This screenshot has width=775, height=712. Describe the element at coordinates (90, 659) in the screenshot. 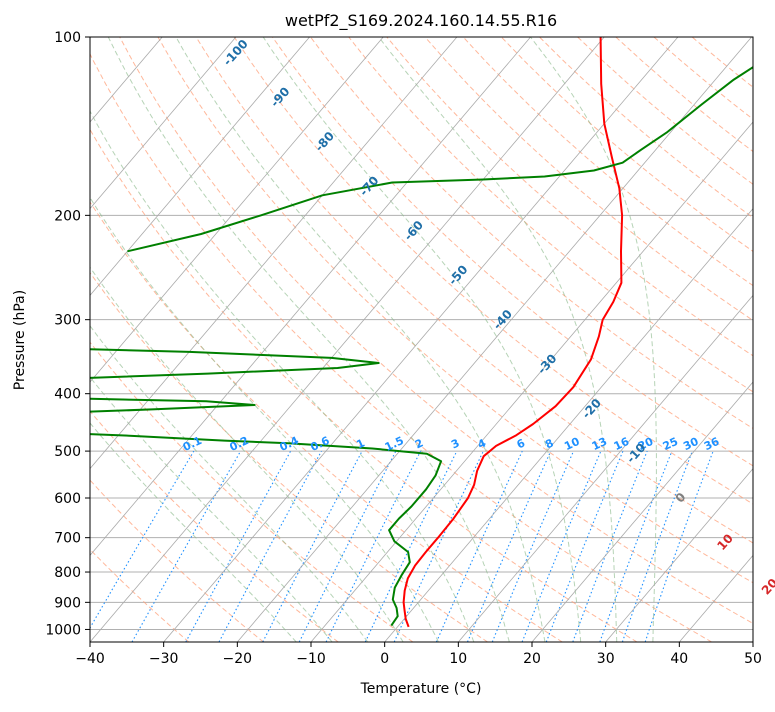

I see `x-tick-label: −40` at that location.